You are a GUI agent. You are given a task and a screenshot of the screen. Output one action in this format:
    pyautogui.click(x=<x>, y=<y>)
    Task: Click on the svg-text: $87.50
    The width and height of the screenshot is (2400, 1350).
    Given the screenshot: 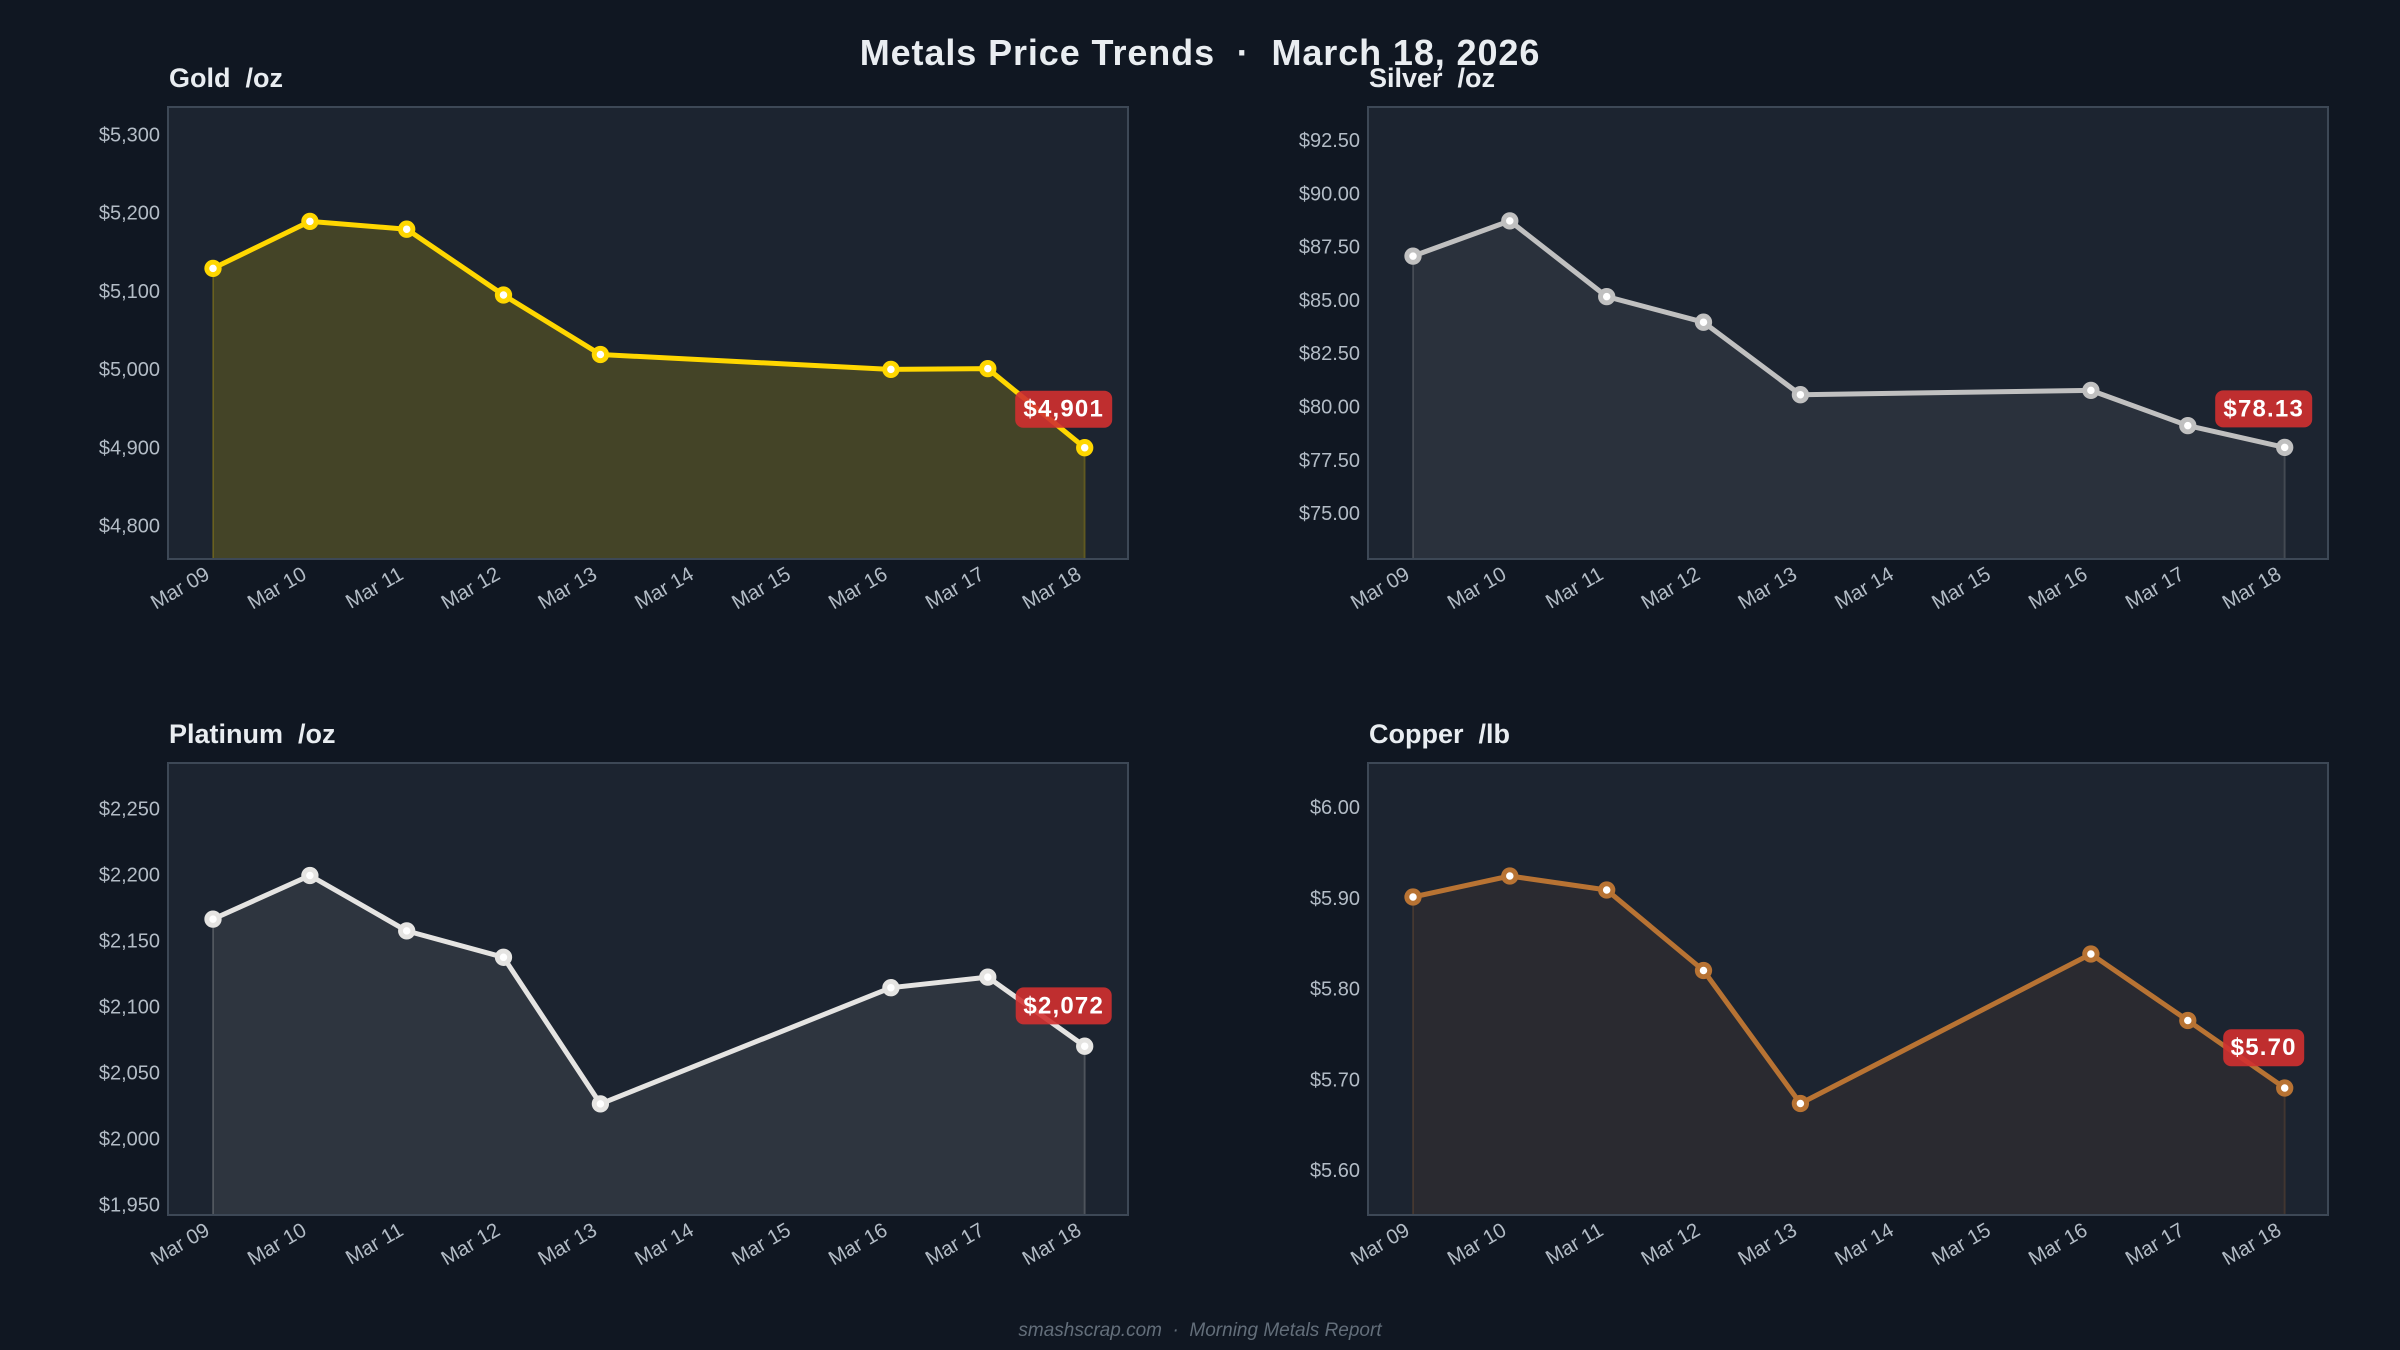 What is the action you would take?
    pyautogui.click(x=1329, y=248)
    